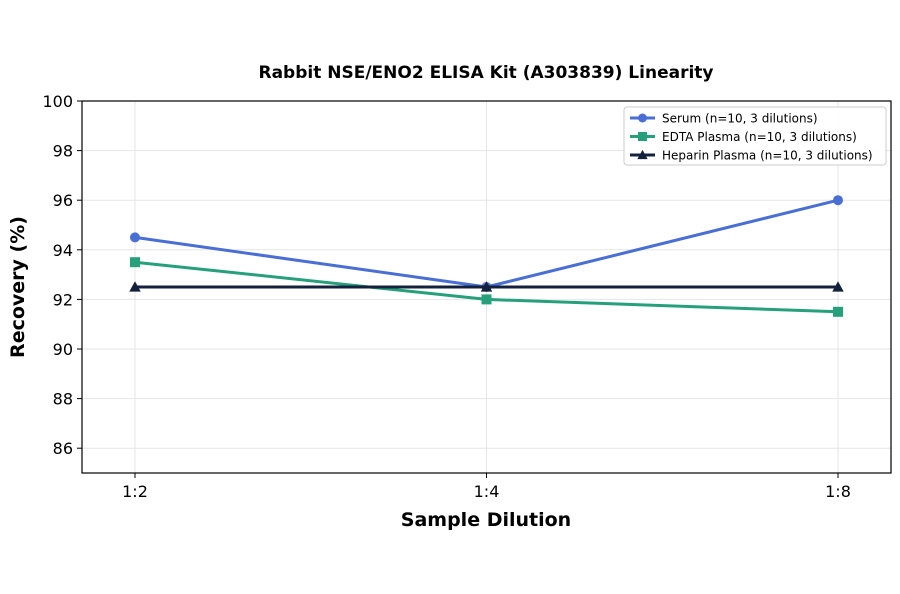  What do you see at coordinates (838, 491) in the screenshot?
I see `x-tick-label: 1:8` at bounding box center [838, 491].